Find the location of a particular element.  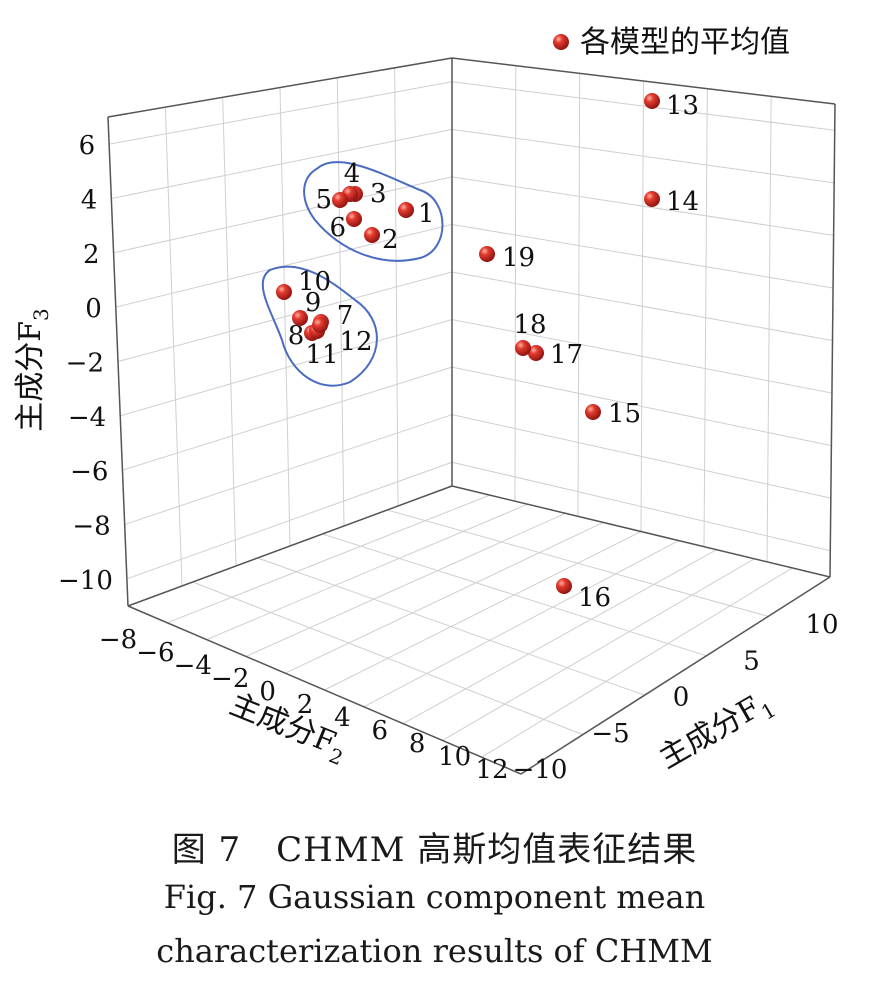

y-axis-label-text: 主成分F2 is located at coordinates (288, 728).